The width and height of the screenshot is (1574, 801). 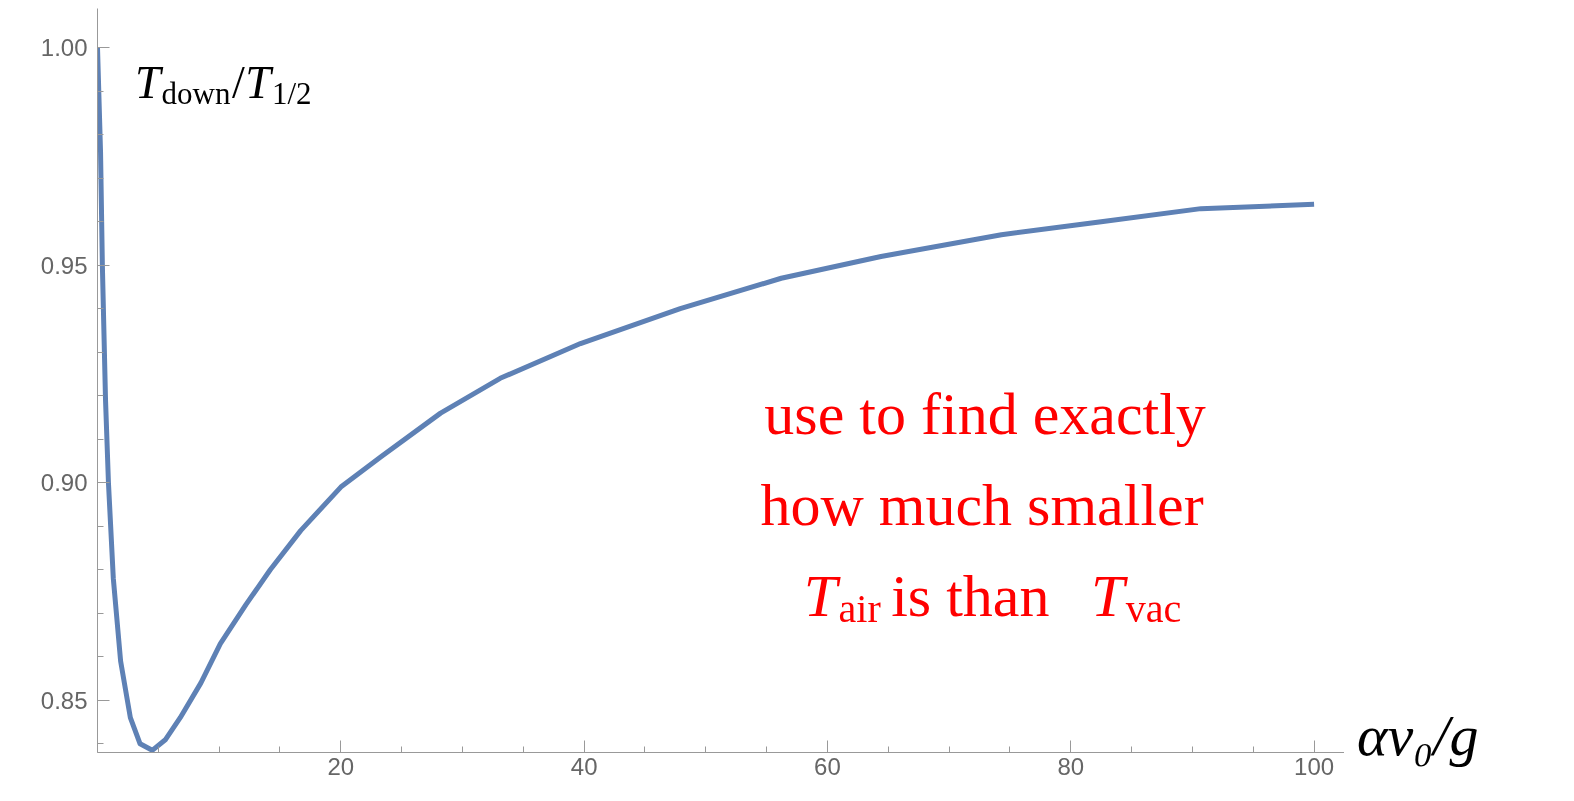 What do you see at coordinates (827, 766) in the screenshot?
I see `x-tick-label: 60` at bounding box center [827, 766].